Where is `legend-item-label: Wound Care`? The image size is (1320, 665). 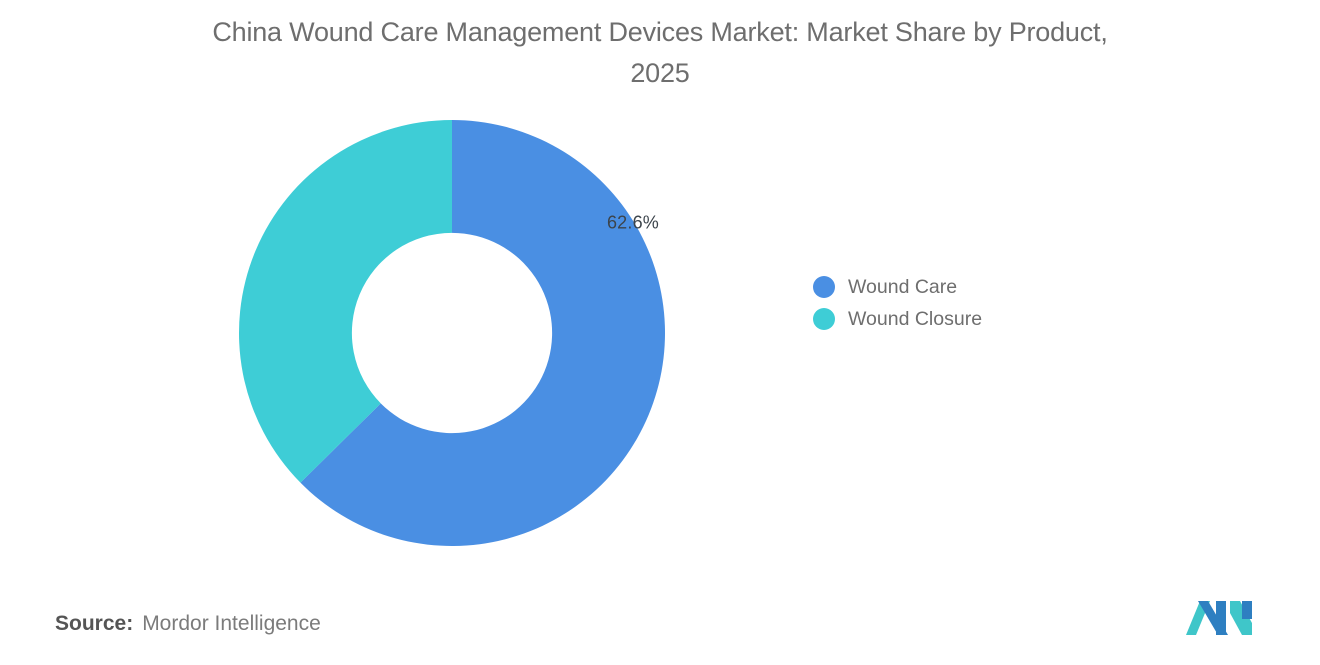 legend-item-label: Wound Care is located at coordinates (903, 287).